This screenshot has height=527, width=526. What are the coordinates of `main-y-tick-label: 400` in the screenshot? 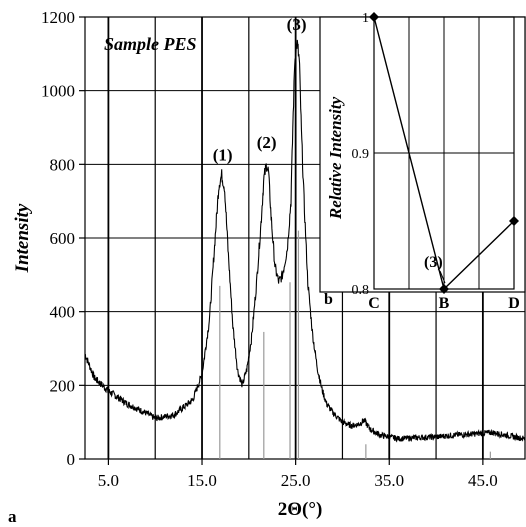 It's located at (63, 312).